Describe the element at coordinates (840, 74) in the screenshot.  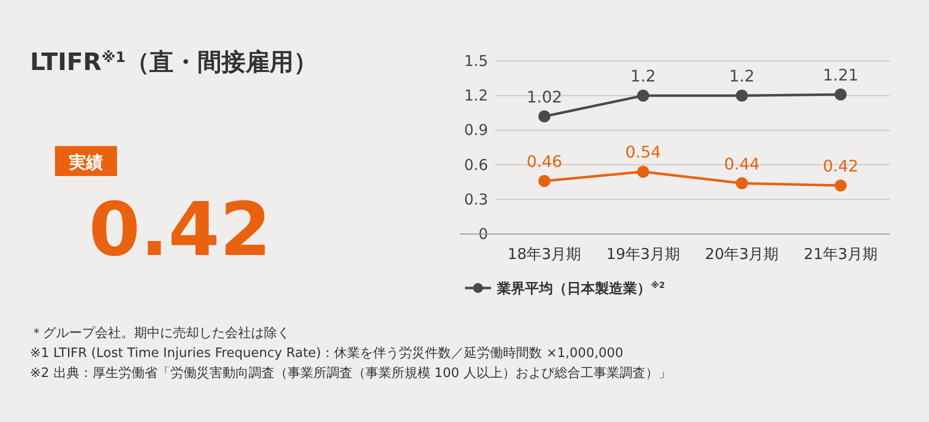
I see `data-label: 1.21` at that location.